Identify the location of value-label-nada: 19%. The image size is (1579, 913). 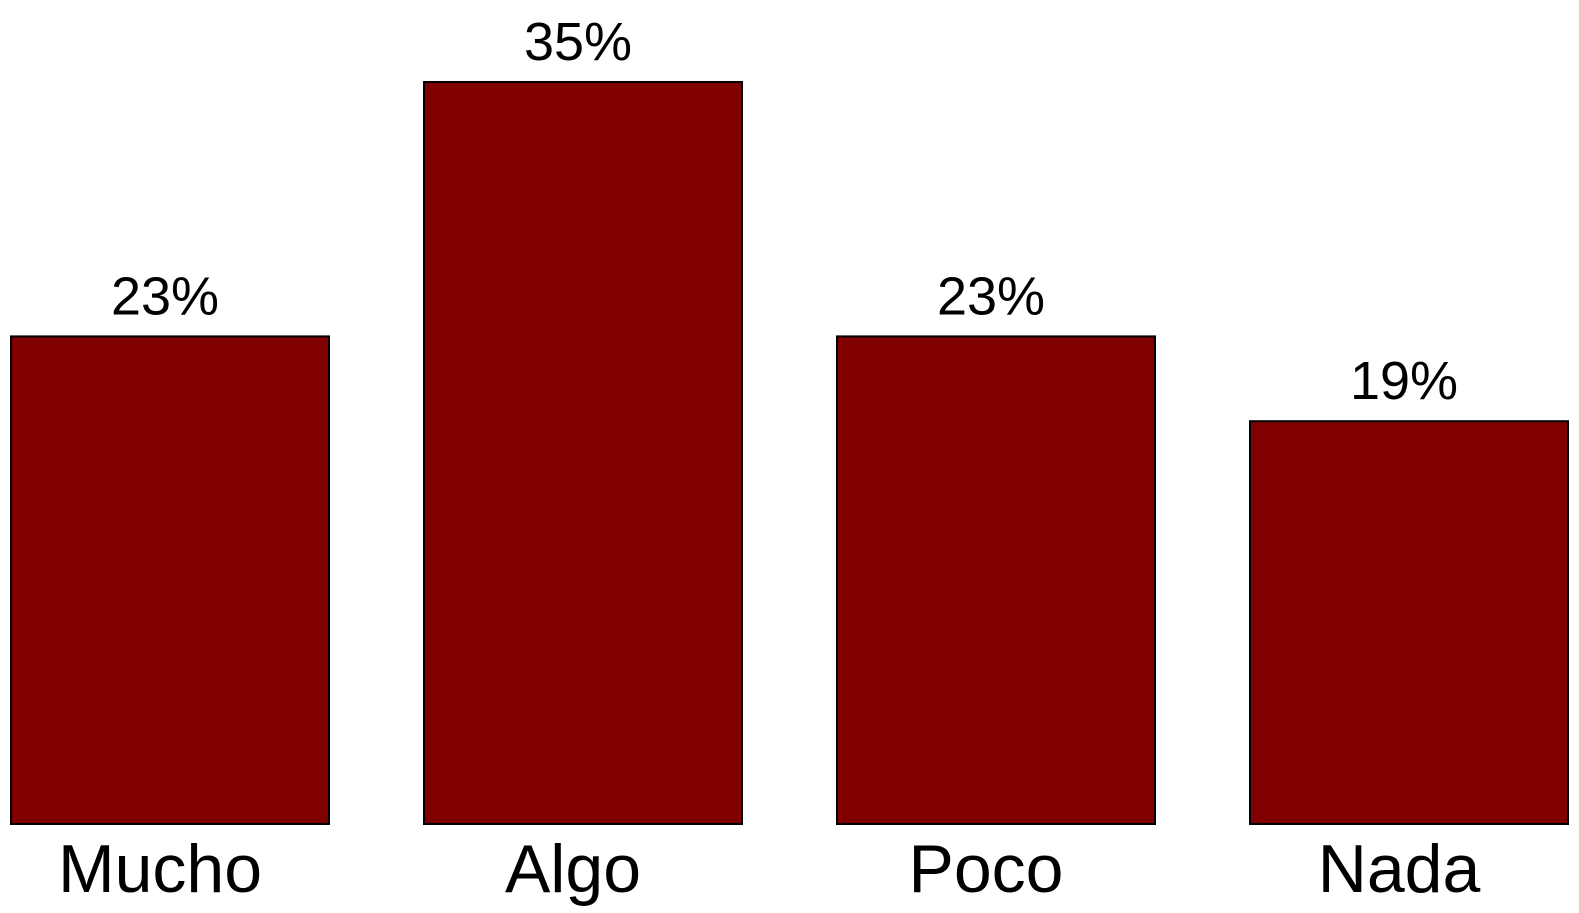
(1404, 381).